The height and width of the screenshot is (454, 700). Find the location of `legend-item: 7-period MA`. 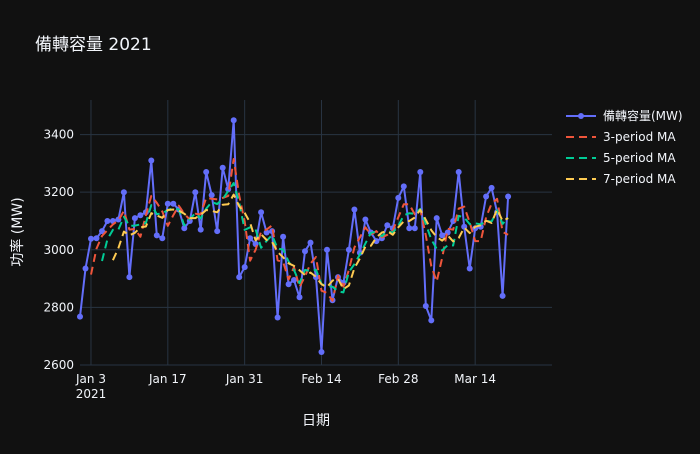

legend-item: 7-period MA is located at coordinates (621, 179).